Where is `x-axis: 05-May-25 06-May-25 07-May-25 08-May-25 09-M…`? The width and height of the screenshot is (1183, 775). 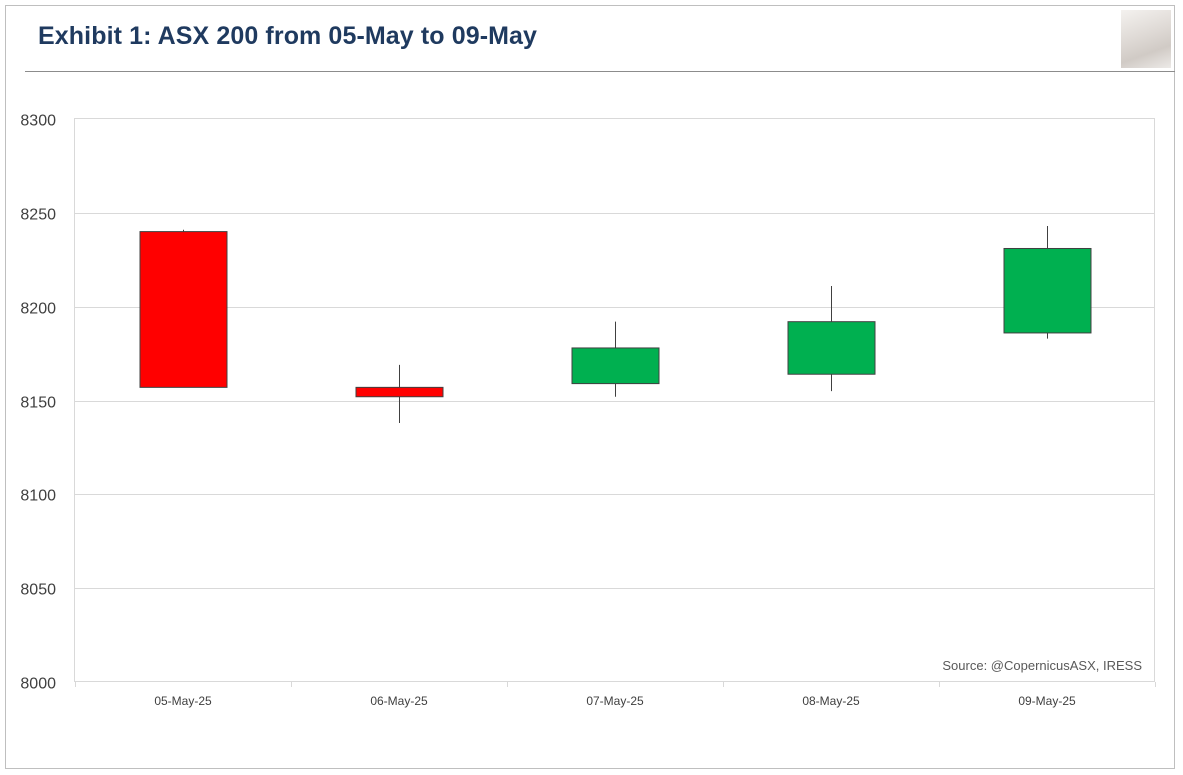 x-axis: 05-May-25 06-May-25 07-May-25 08-May-25 09-M… is located at coordinates (615, 695).